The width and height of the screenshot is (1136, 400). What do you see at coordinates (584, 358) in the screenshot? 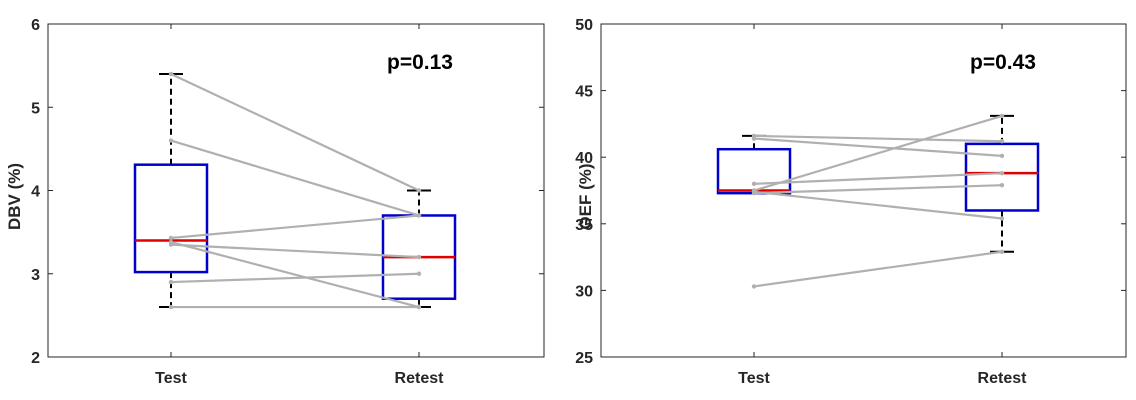
I see `y-tick-label: 25` at bounding box center [584, 358].